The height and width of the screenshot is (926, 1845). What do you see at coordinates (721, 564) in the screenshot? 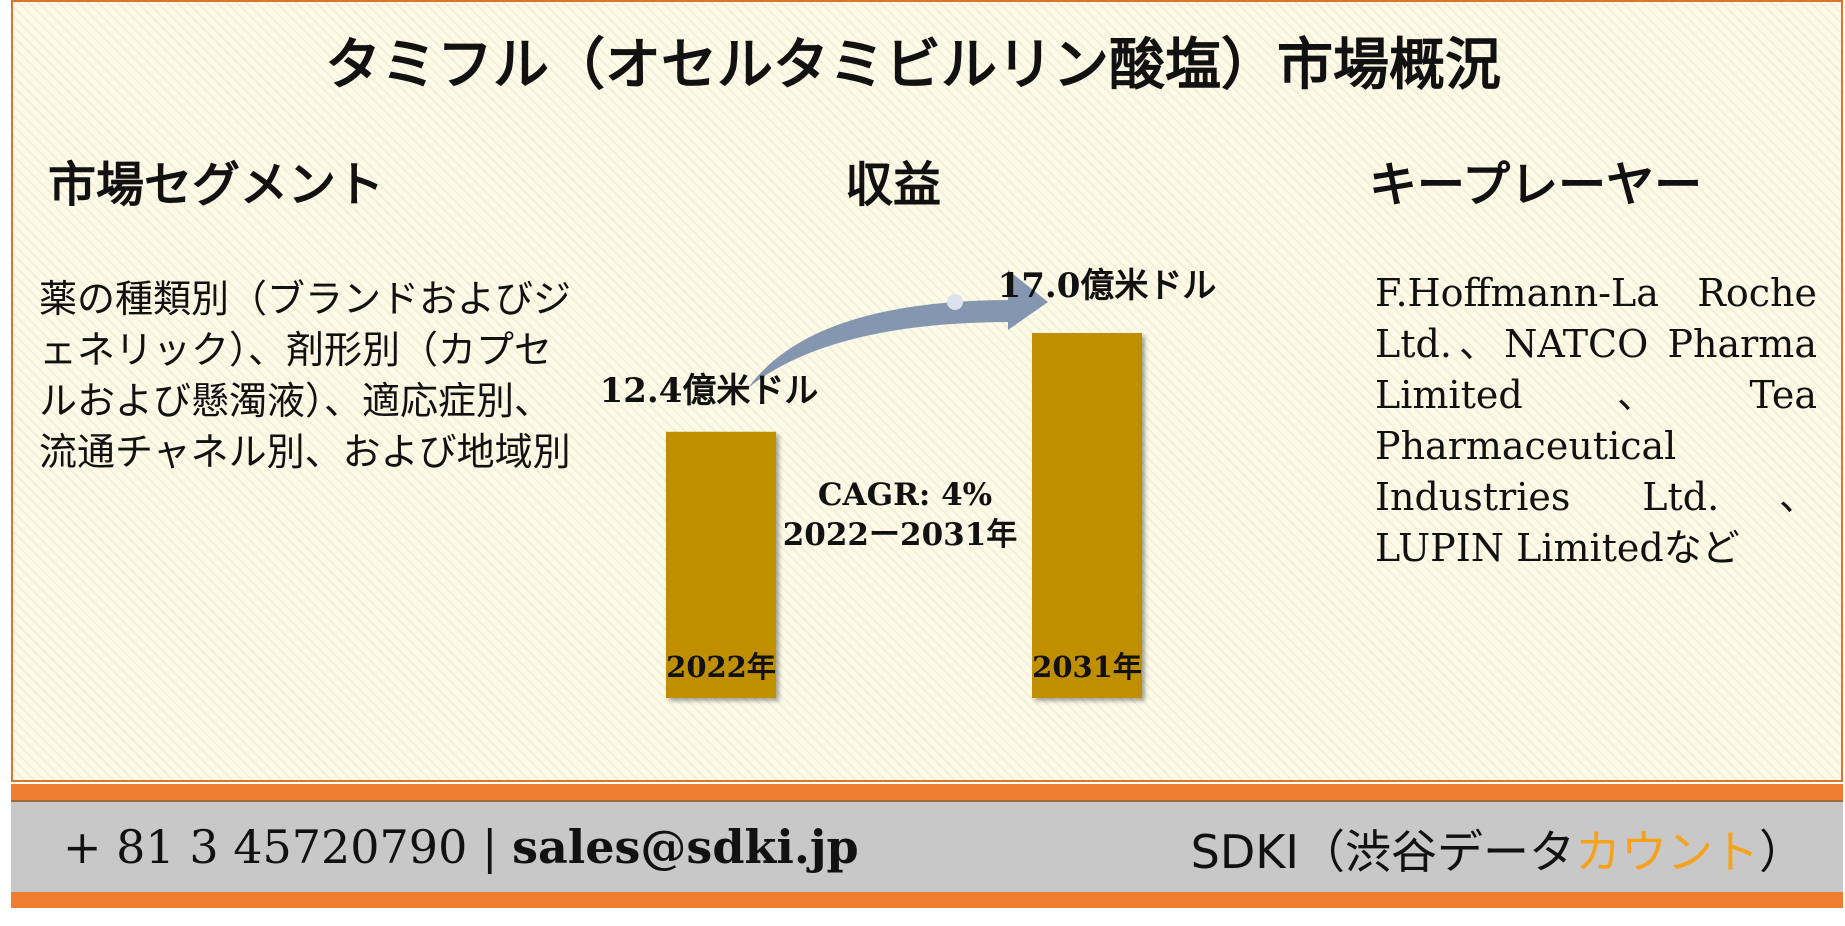
I see `bar-2022年` at bounding box center [721, 564].